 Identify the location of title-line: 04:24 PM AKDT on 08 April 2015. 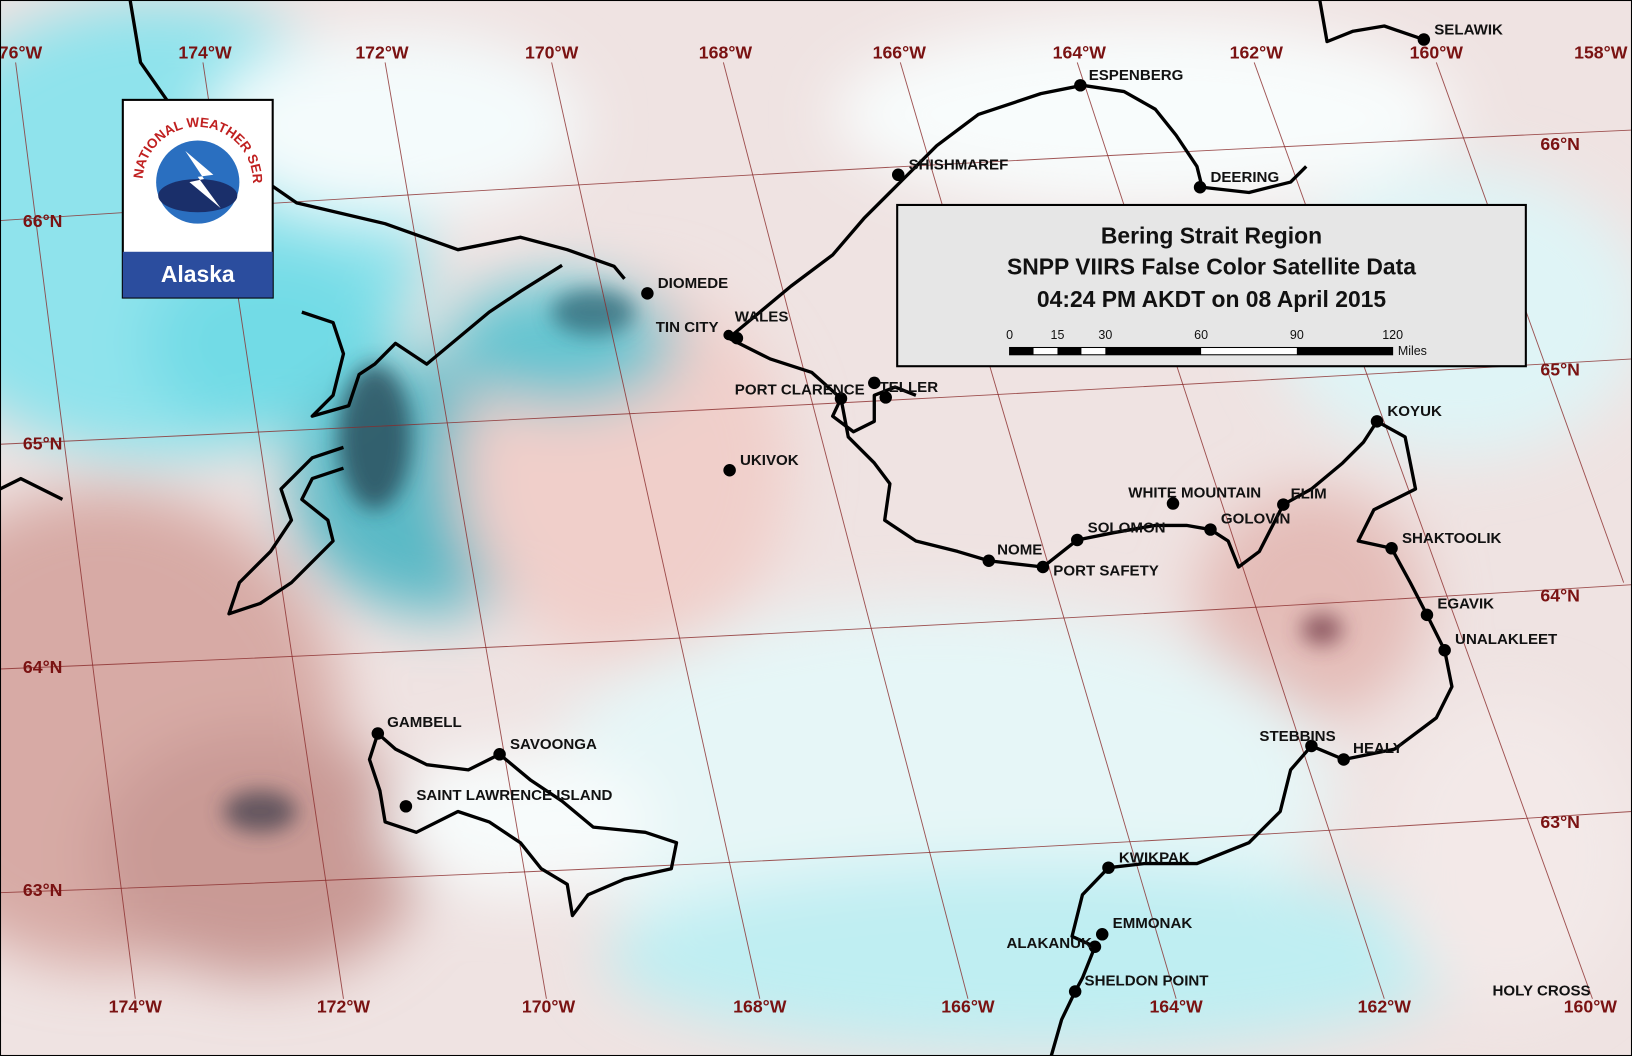
(1212, 299).